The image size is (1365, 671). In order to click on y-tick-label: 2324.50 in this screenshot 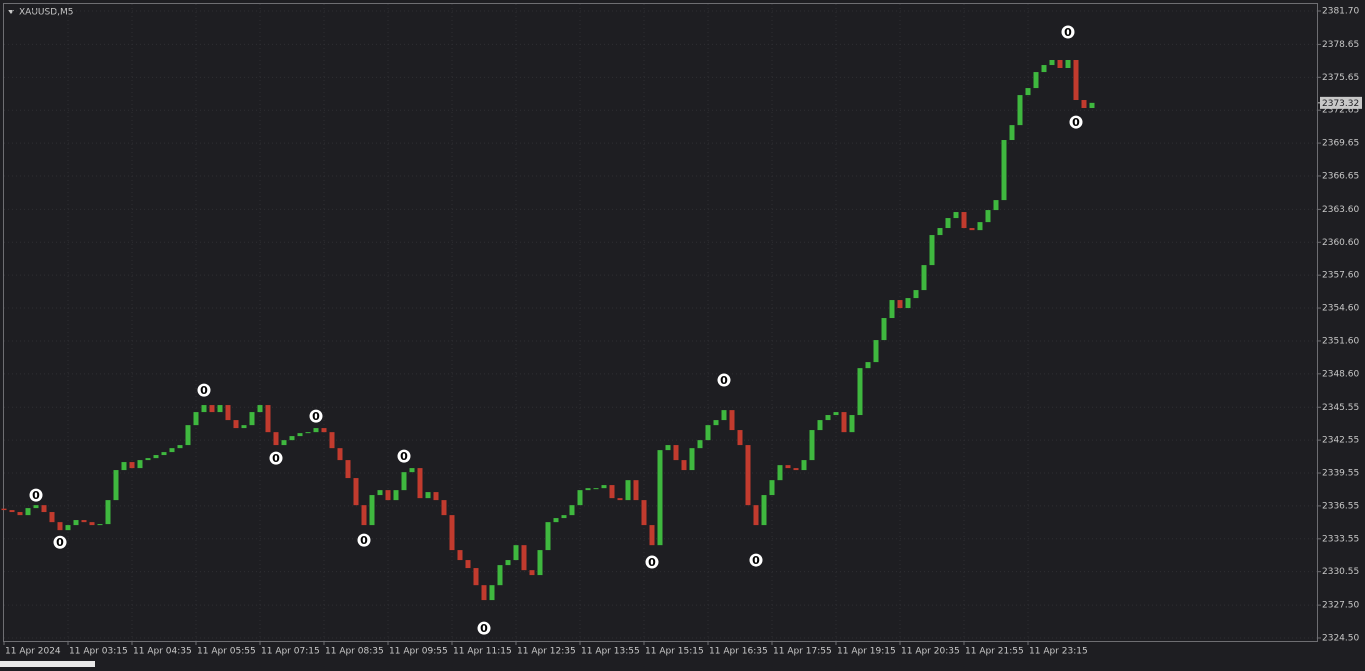, I will do `click(1340, 639)`.